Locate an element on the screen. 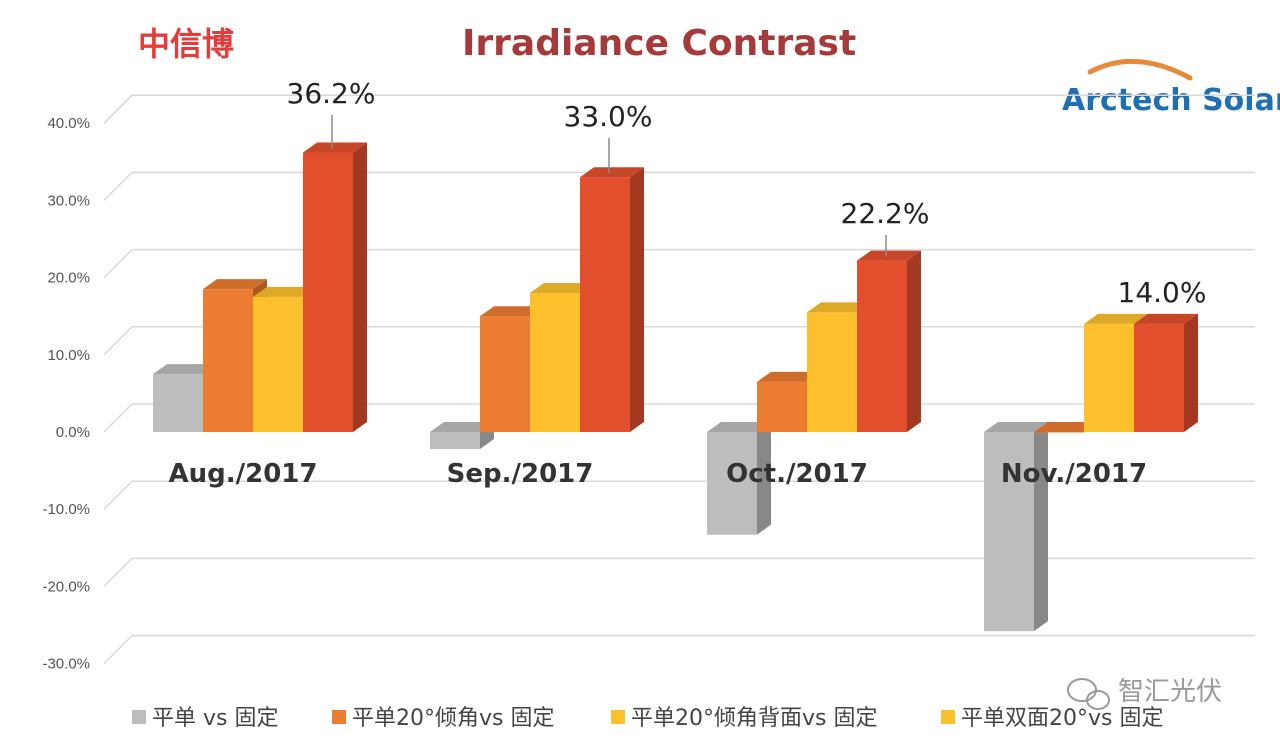 Image resolution: width=1280 pixels, height=753 pixels. logo-swoosh-icon is located at coordinates (1140, 69).